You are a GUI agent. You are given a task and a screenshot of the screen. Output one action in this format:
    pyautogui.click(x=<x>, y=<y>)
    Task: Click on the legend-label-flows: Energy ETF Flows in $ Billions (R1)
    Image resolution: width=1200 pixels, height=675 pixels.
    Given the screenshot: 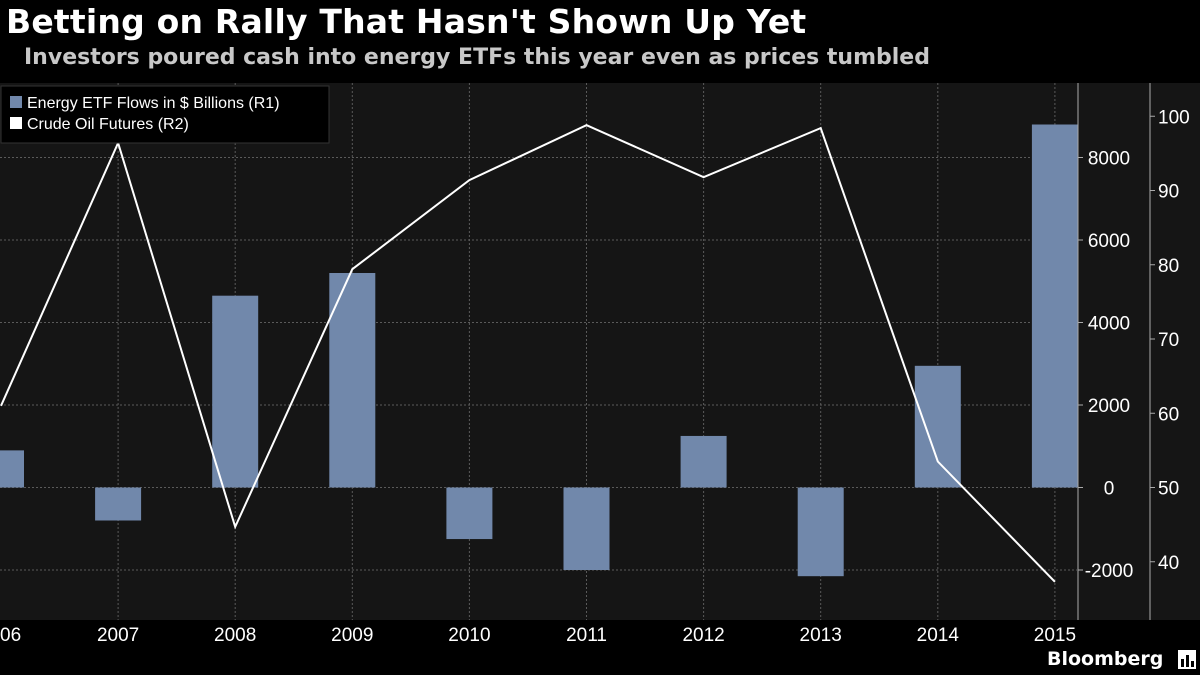 What is the action you would take?
    pyautogui.click(x=153, y=103)
    